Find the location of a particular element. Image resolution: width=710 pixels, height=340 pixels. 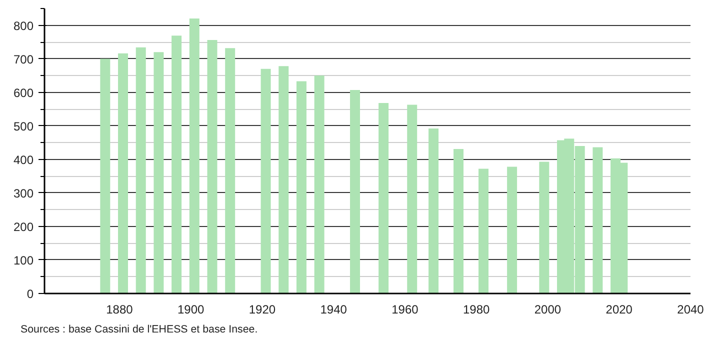

x-tick-label: 1880 is located at coordinates (120, 309).